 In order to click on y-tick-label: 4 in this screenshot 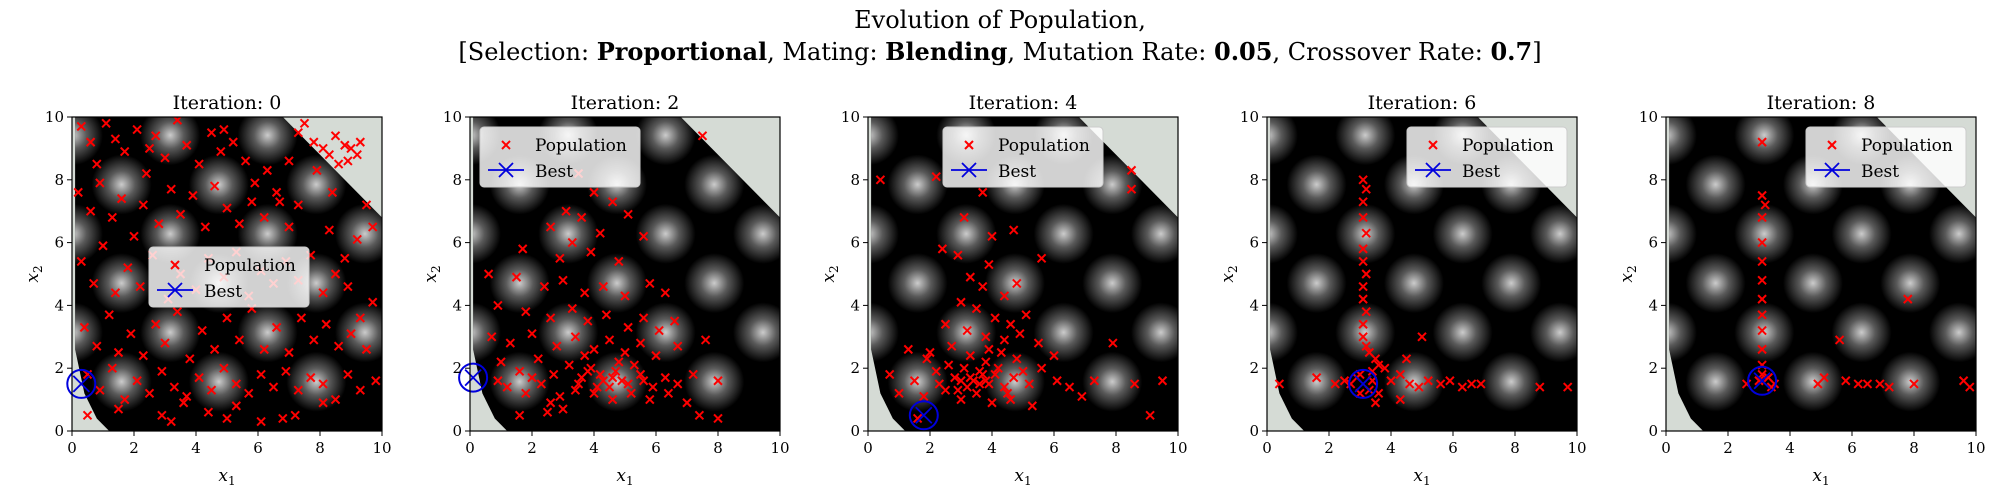, I will do `click(1653, 305)`.